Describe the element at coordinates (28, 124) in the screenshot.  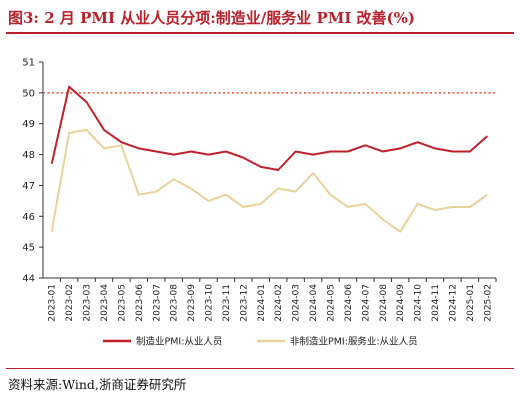
I see `y-tick-label: 49` at that location.